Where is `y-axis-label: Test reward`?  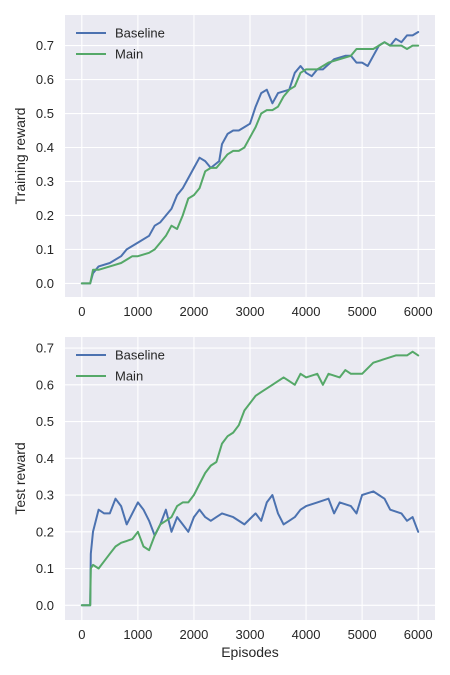
y-axis-label: Test reward is located at coordinates (20, 478).